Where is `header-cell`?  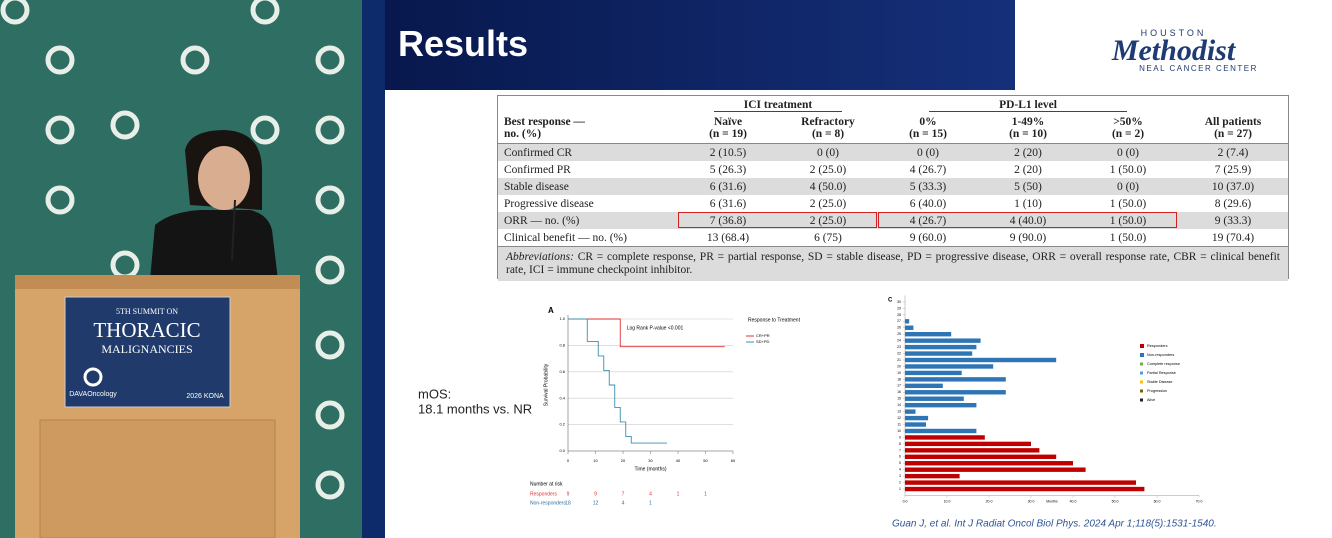
header-cell is located at coordinates (588, 104).